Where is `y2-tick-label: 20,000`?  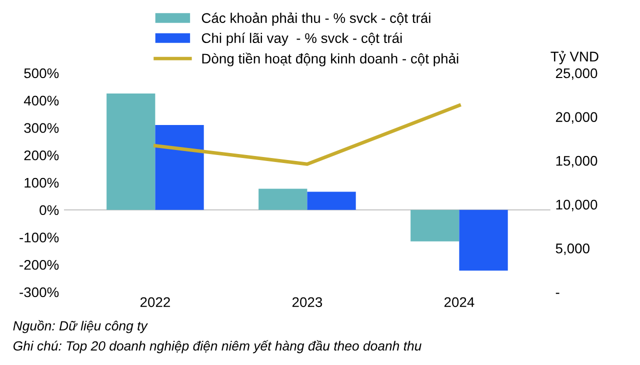
y2-tick-label: 20,000 is located at coordinates (577, 118).